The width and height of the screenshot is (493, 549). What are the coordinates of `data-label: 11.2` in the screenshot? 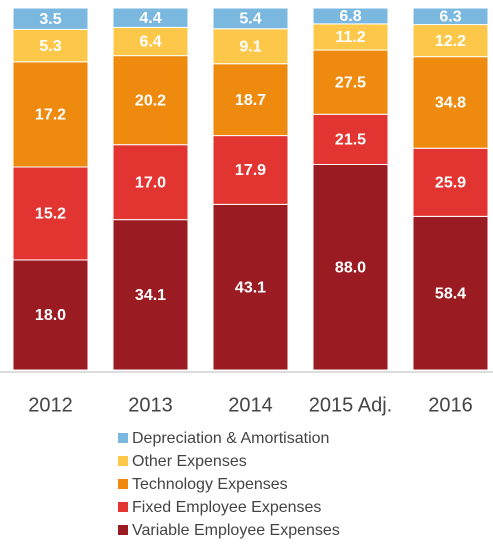 It's located at (350, 37).